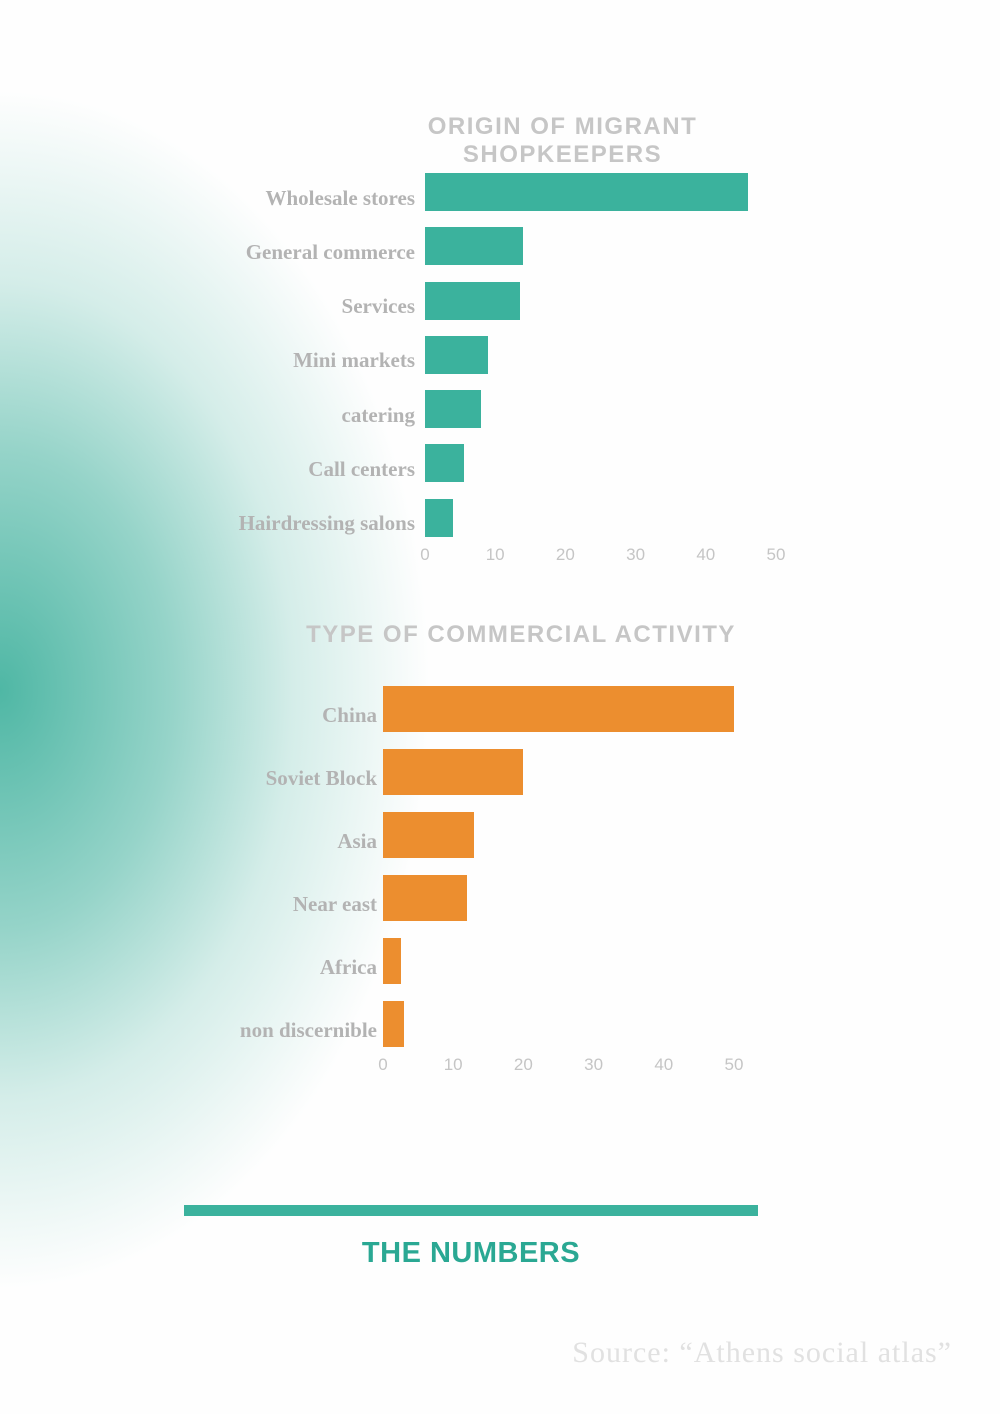  I want to click on bar-row: non discernible, so click(410, 1024).